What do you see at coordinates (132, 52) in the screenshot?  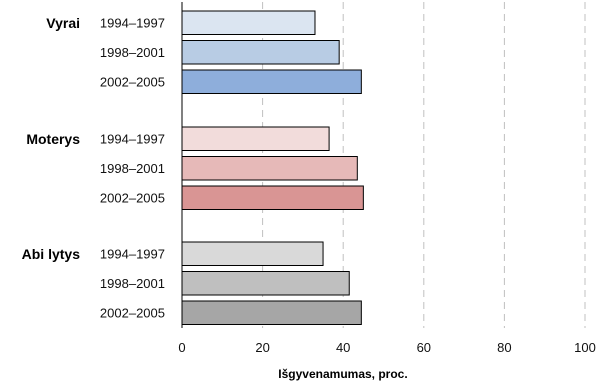 I see `bar-period-label-0-1: 1998–2001` at bounding box center [132, 52].